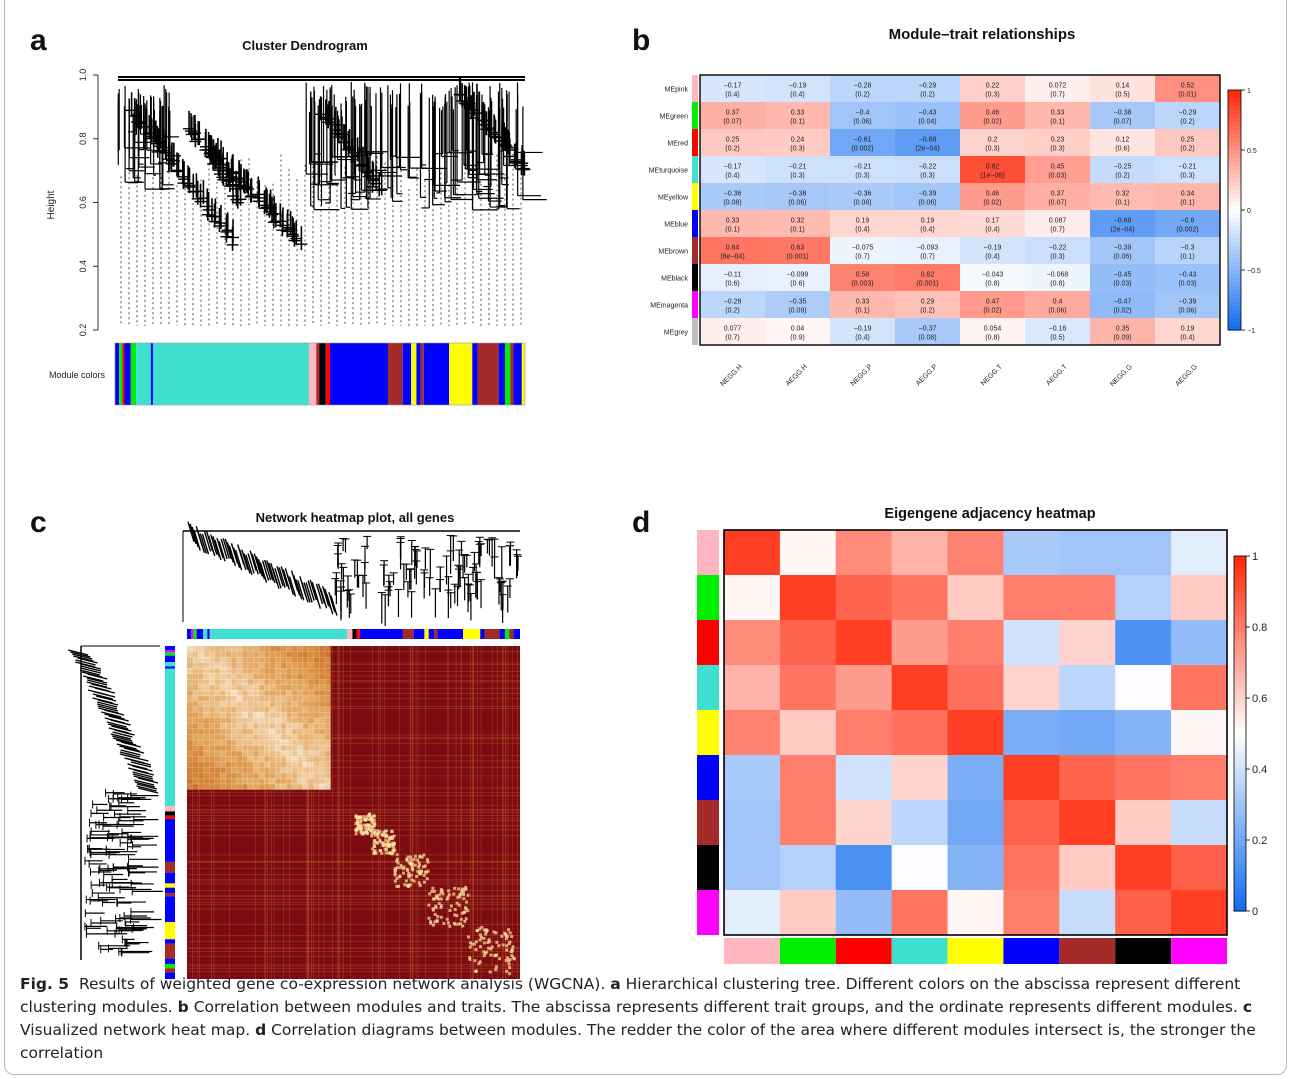 This screenshot has height=1079, width=1293. I want to click on y-tick-label: 0.6, so click(83, 202).